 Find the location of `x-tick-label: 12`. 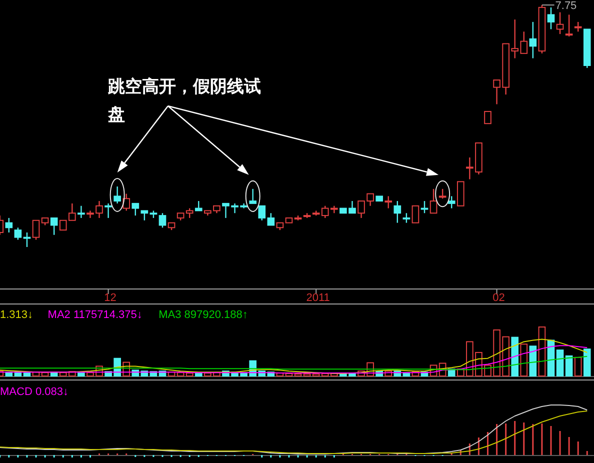

x-tick-label: 12 is located at coordinates (110, 298).